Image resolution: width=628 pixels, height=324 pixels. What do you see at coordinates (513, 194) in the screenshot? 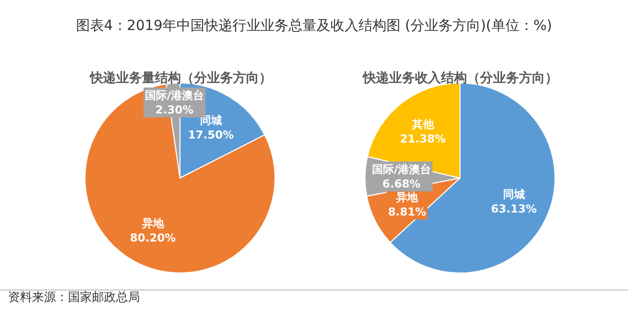
I see `slice-label: 同城` at bounding box center [513, 194].